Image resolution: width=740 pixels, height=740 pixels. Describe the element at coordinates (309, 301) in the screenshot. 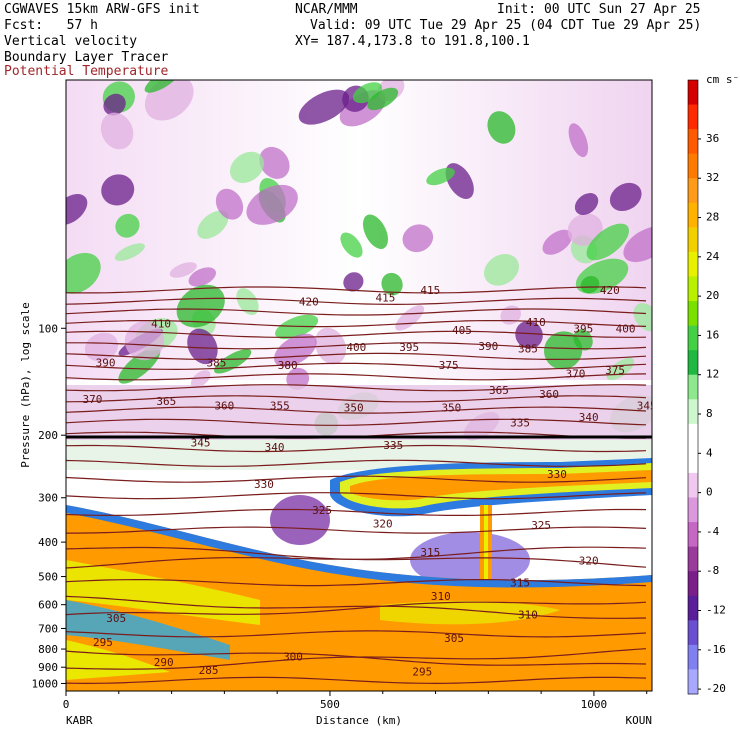

I see `theta-label: 420` at that location.